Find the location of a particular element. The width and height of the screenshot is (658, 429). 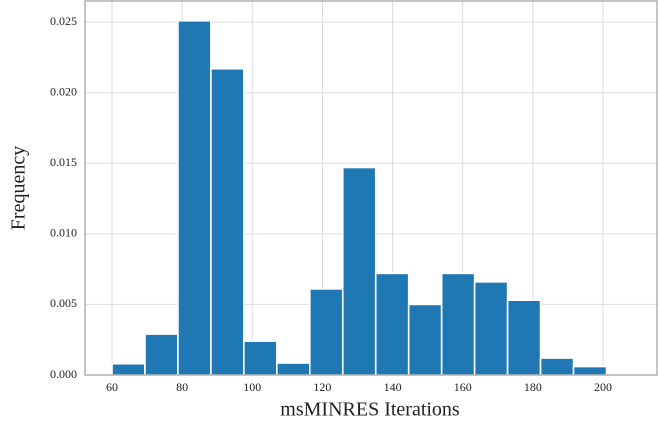

x-tick-label: 100 is located at coordinates (252, 387).